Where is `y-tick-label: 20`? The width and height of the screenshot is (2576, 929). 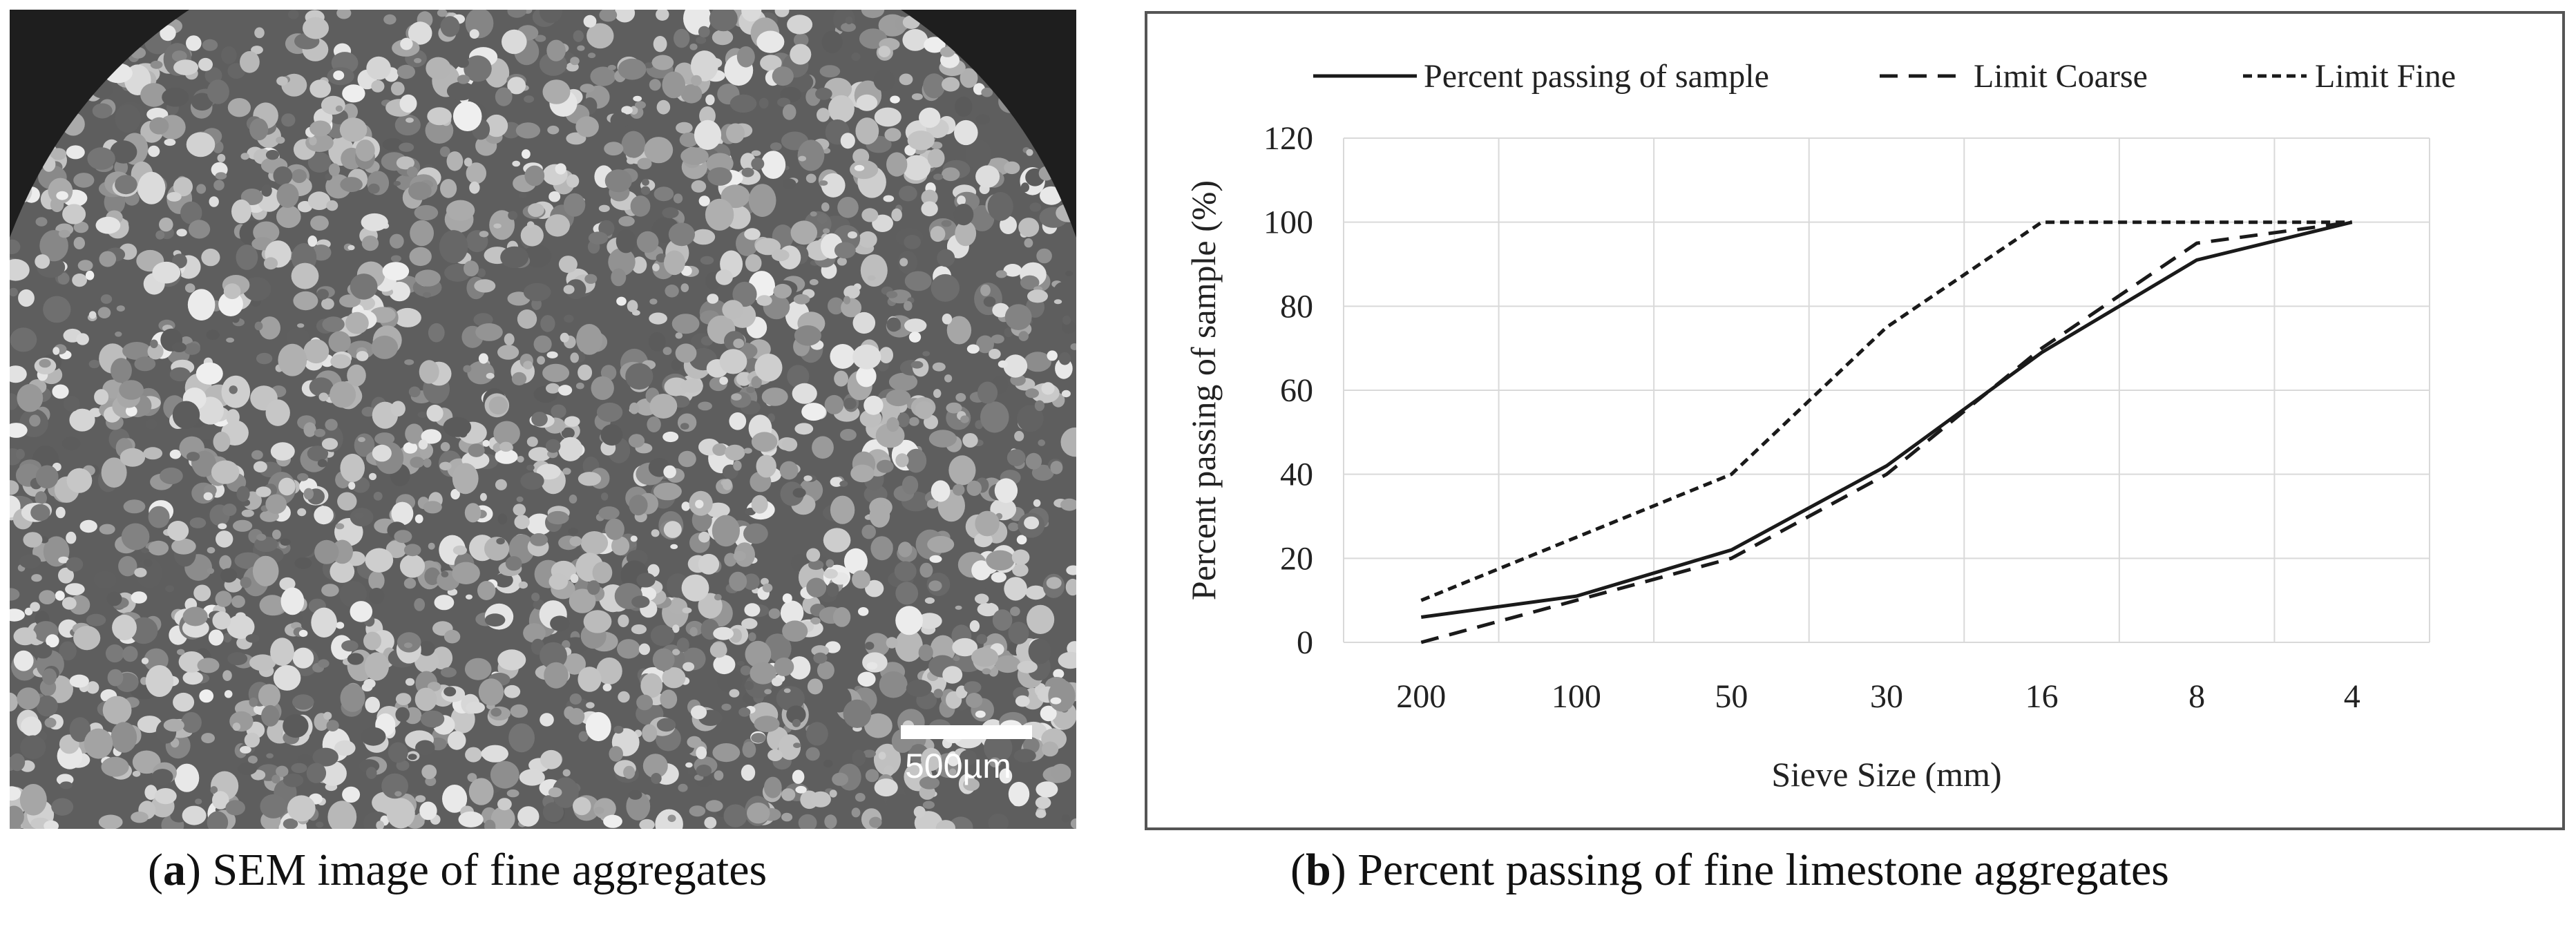 y-tick-label: 20 is located at coordinates (1296, 558).